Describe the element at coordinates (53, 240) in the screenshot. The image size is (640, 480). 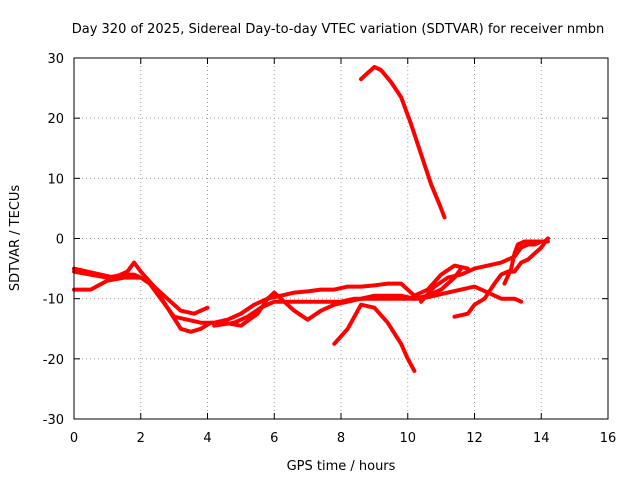
I see `y-axis-tick-labels: -30 -20 -10 0 10 20 30` at that location.